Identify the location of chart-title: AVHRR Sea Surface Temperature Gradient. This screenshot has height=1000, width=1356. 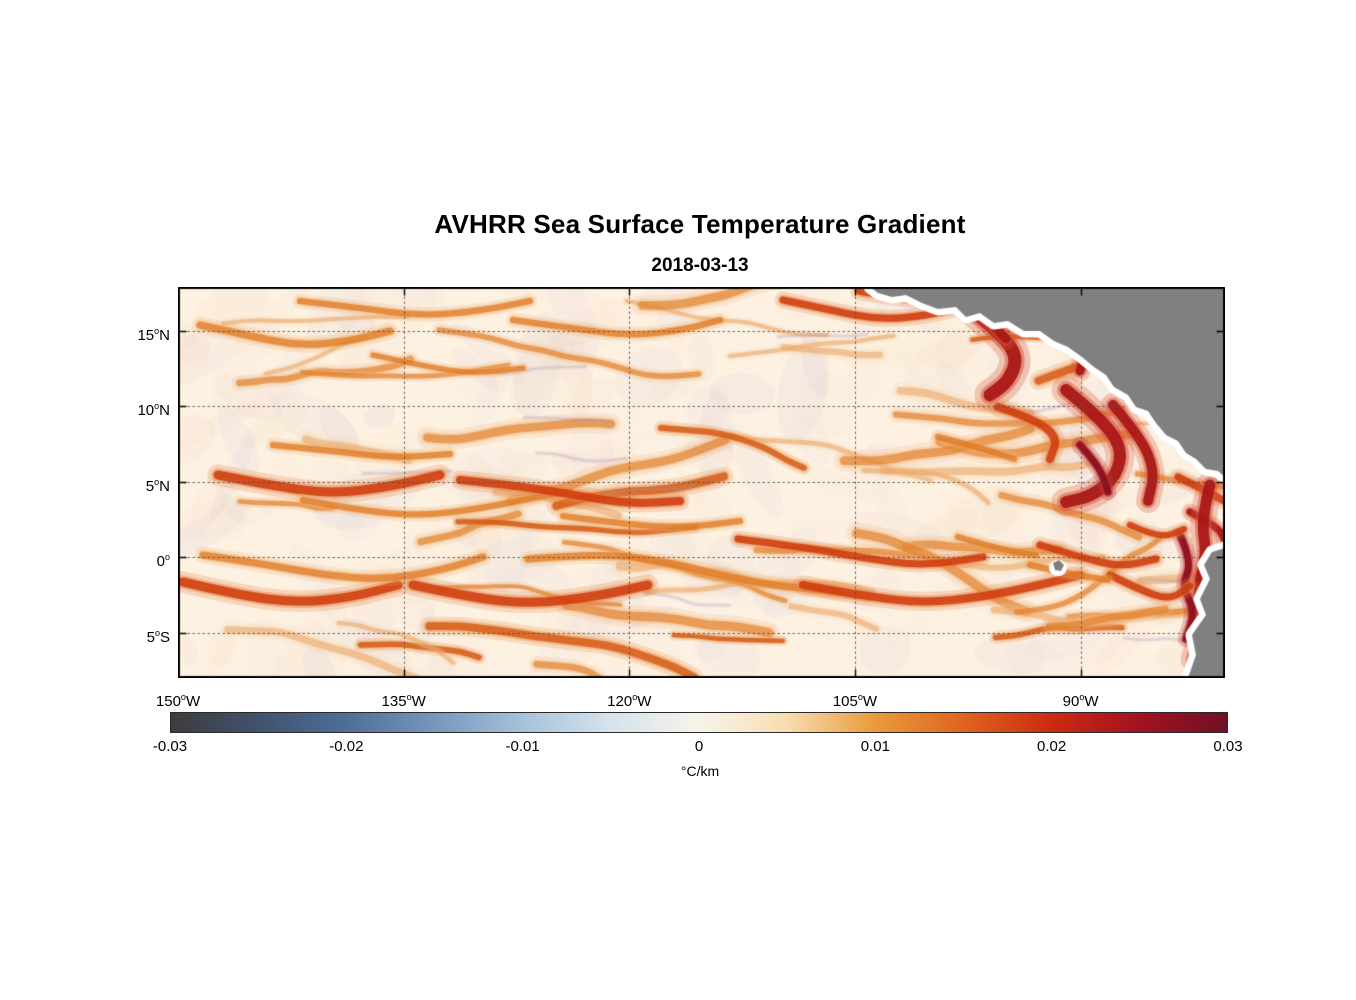
(700, 224).